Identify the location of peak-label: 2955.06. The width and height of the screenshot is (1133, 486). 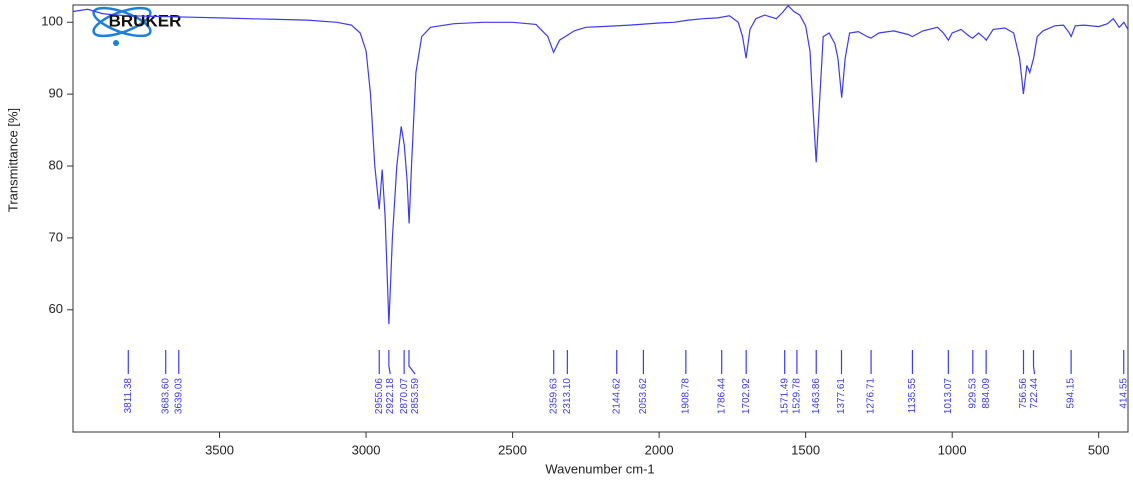
(379, 396).